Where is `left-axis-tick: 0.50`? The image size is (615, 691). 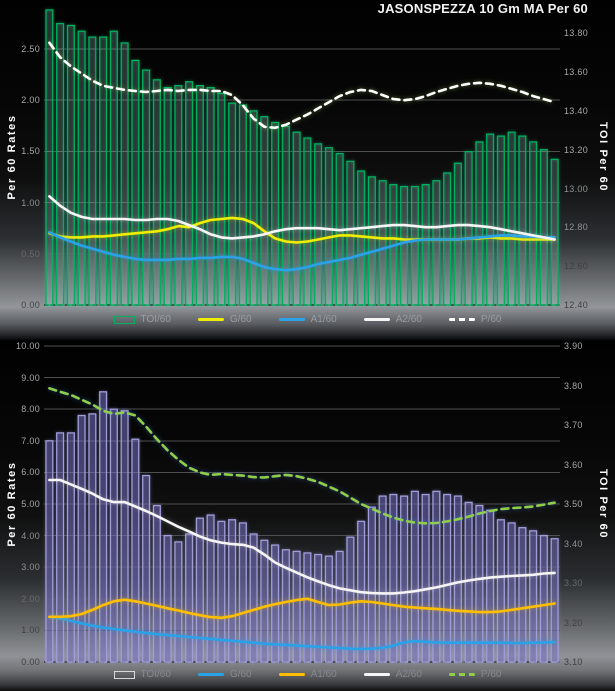
left-axis-tick: 0.50 is located at coordinates (30, 253).